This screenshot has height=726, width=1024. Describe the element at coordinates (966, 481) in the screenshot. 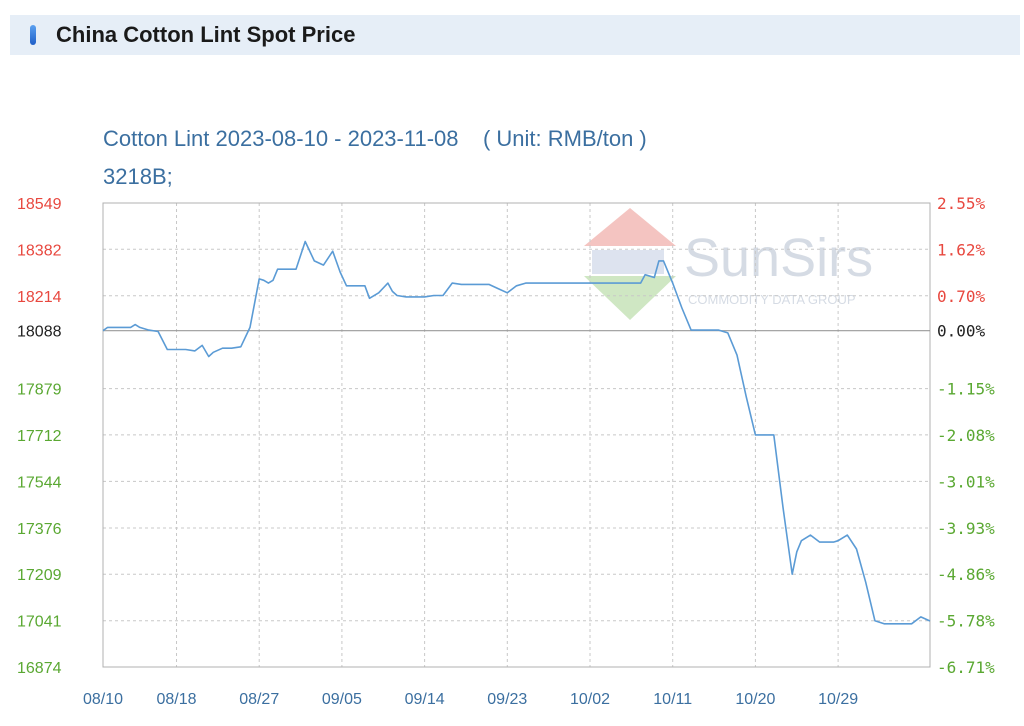

I see `y-tick-label-right: -3.01%` at that location.